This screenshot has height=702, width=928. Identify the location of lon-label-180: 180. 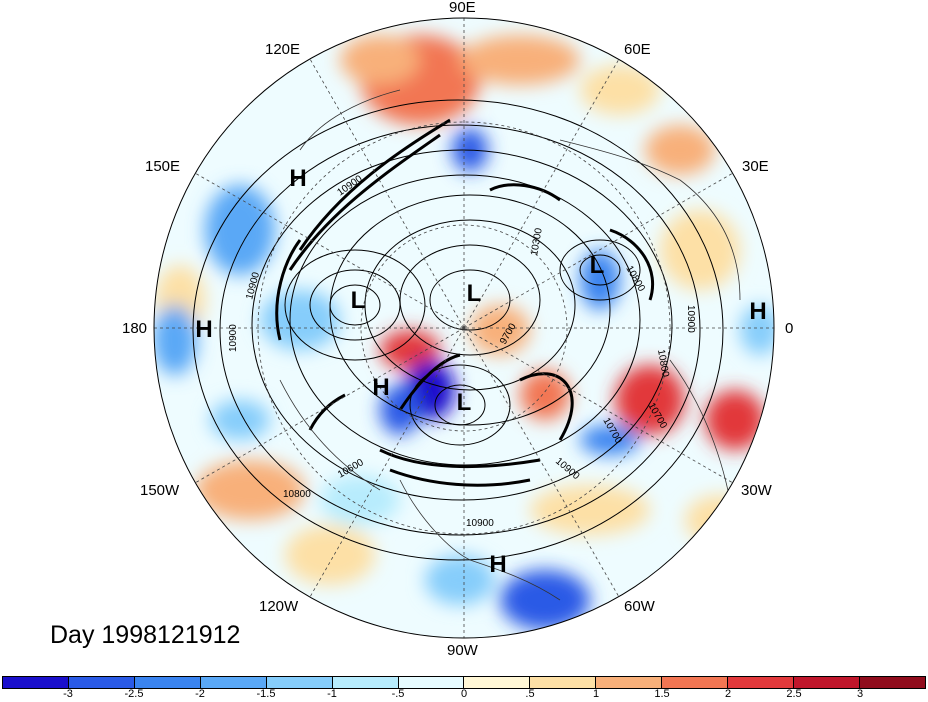
(135, 328).